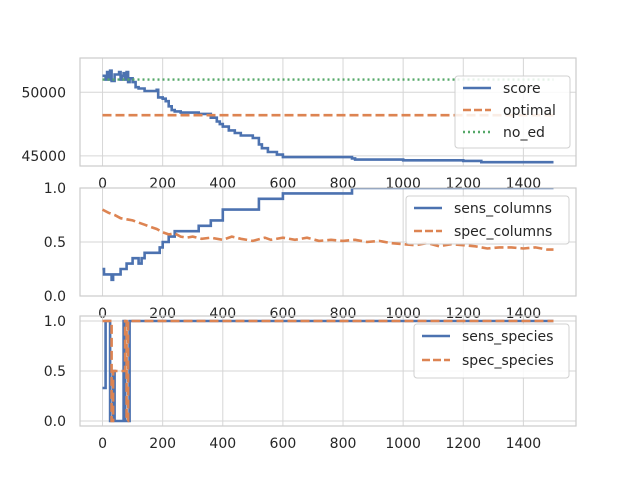 This screenshot has width=640, height=480. What do you see at coordinates (503, 209) in the screenshot?
I see `legend-label-sens-columns: sens_columns` at bounding box center [503, 209].